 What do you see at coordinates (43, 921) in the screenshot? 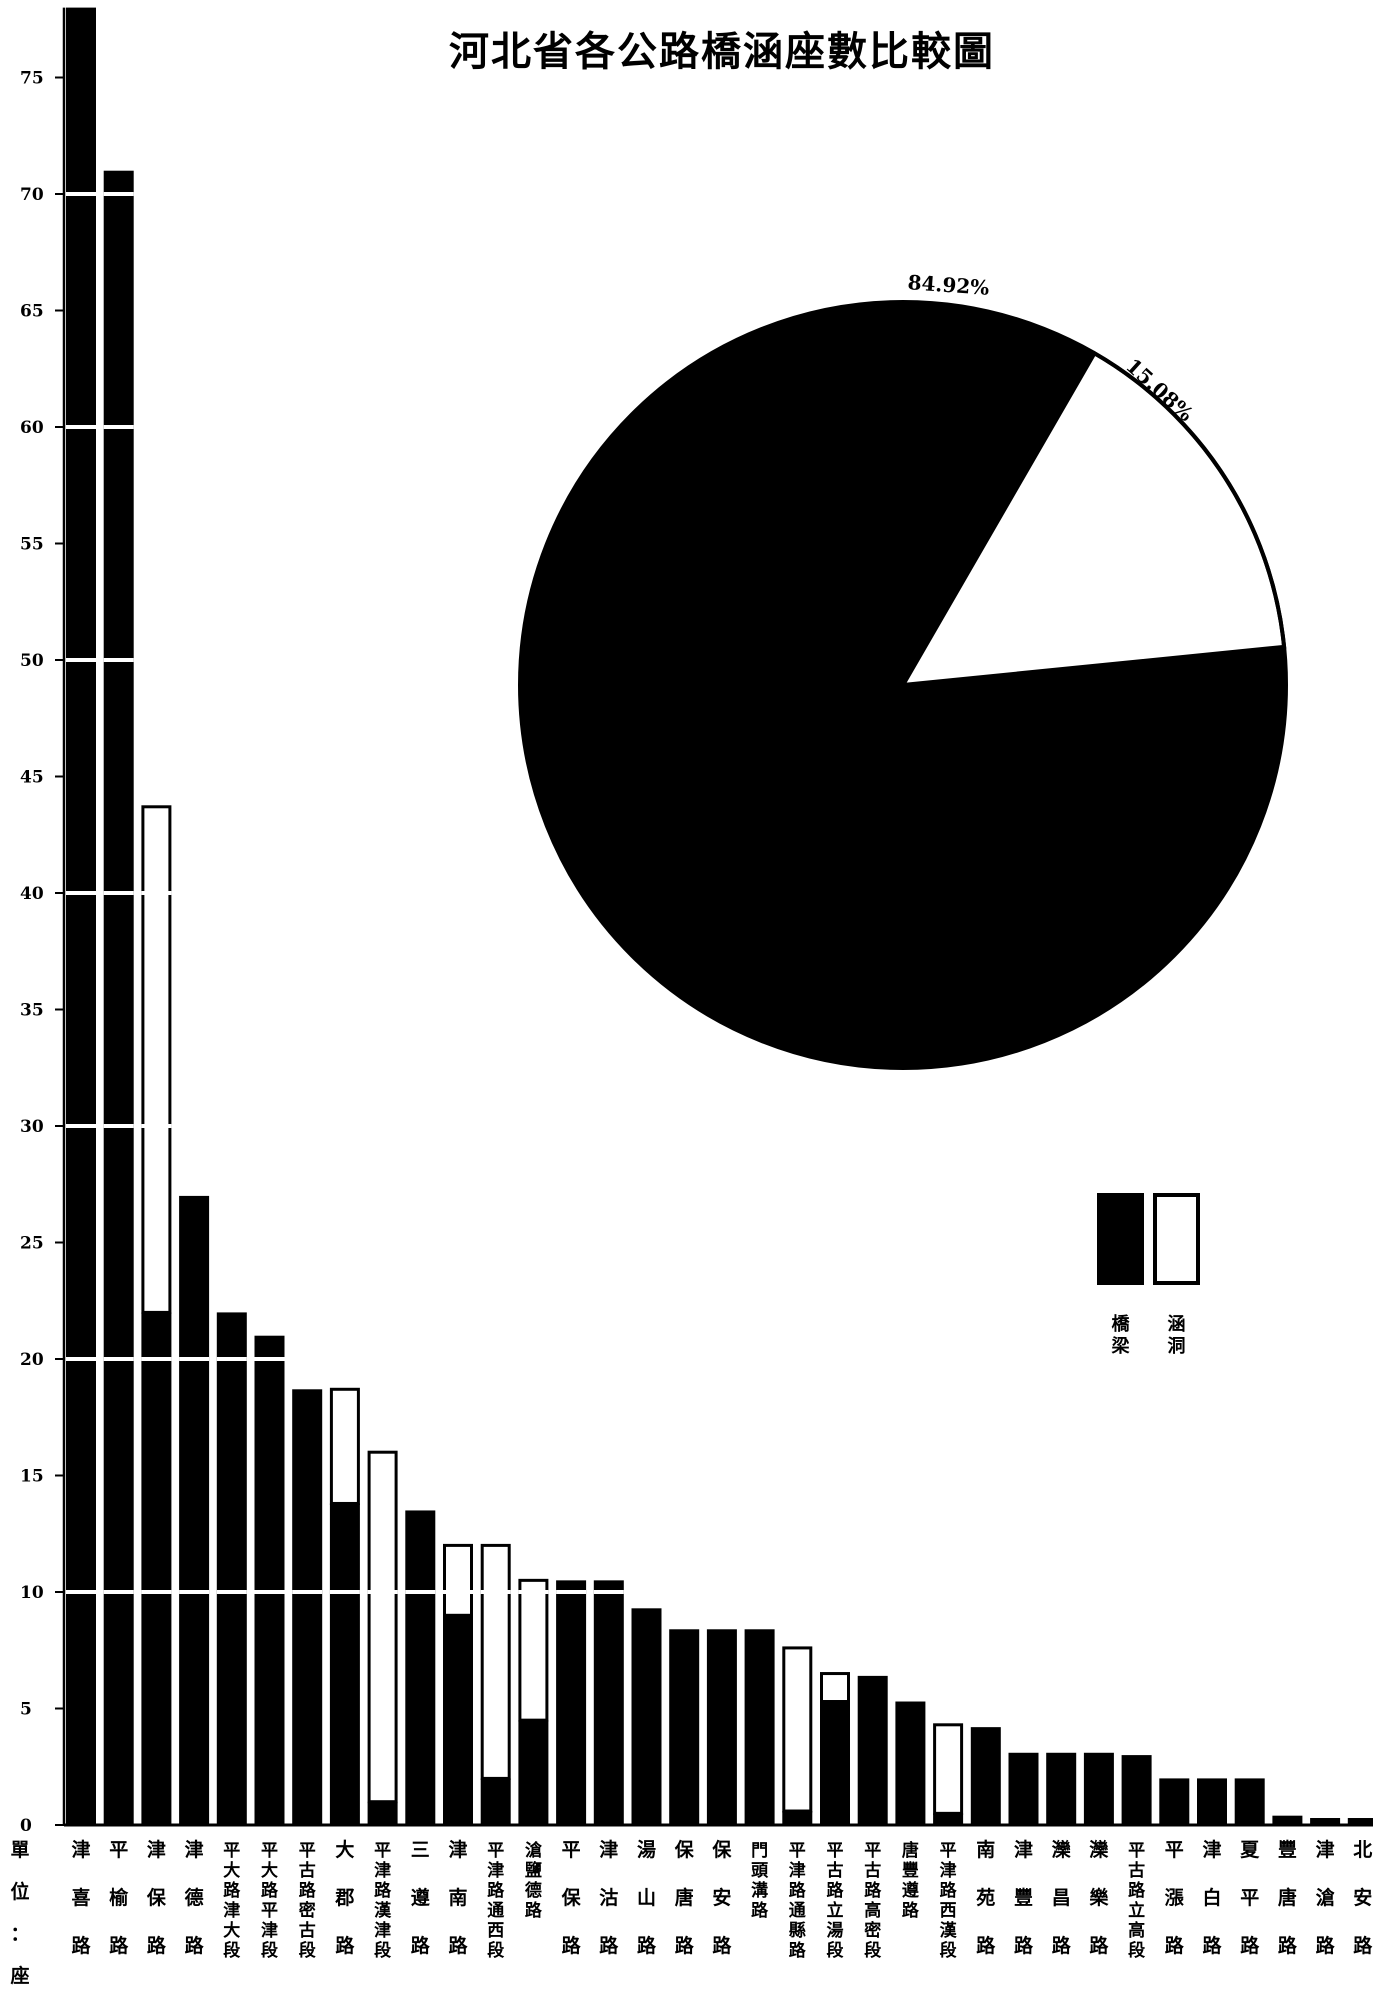
I see `y-axis: 0 5 10 15 20 25 30 35 40 45 50 55 60 65 70 75` at bounding box center [43, 921].